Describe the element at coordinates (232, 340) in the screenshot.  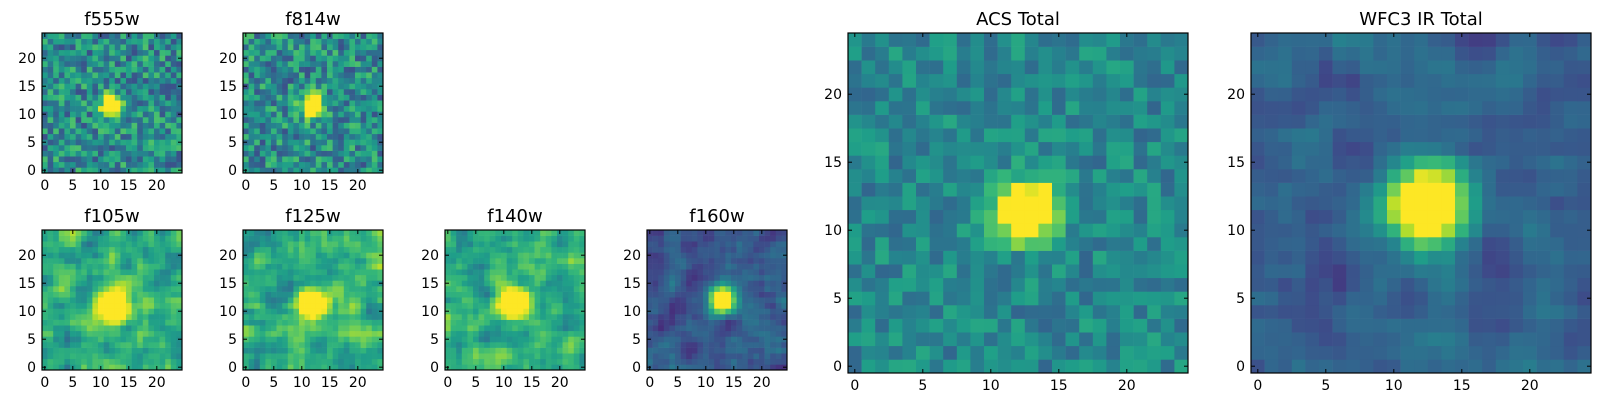
I see `y-tick-label: 5` at that location.